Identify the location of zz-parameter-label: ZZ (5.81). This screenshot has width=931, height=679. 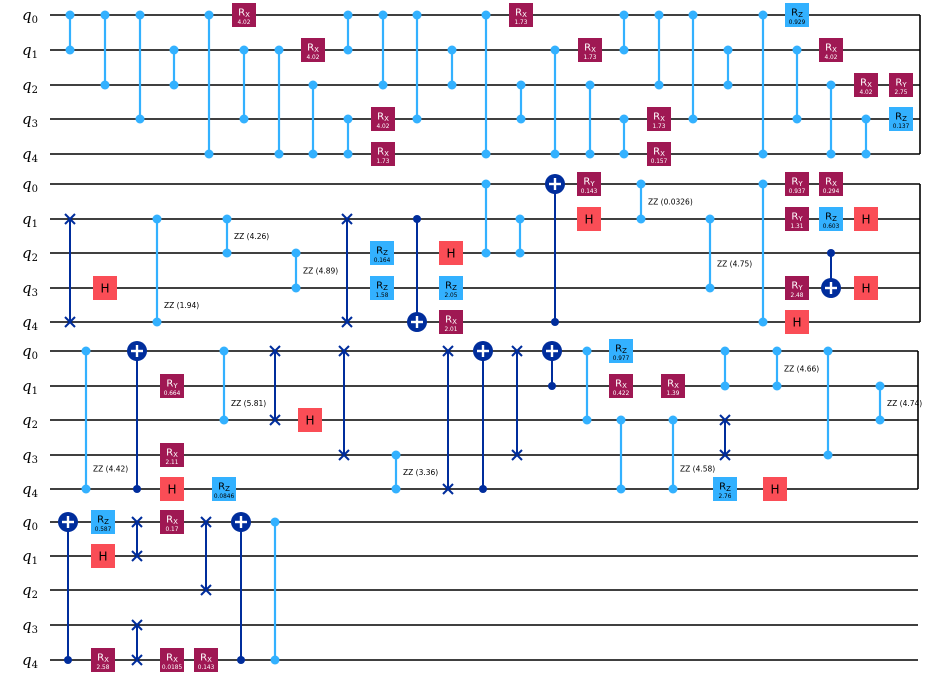
(248, 403).